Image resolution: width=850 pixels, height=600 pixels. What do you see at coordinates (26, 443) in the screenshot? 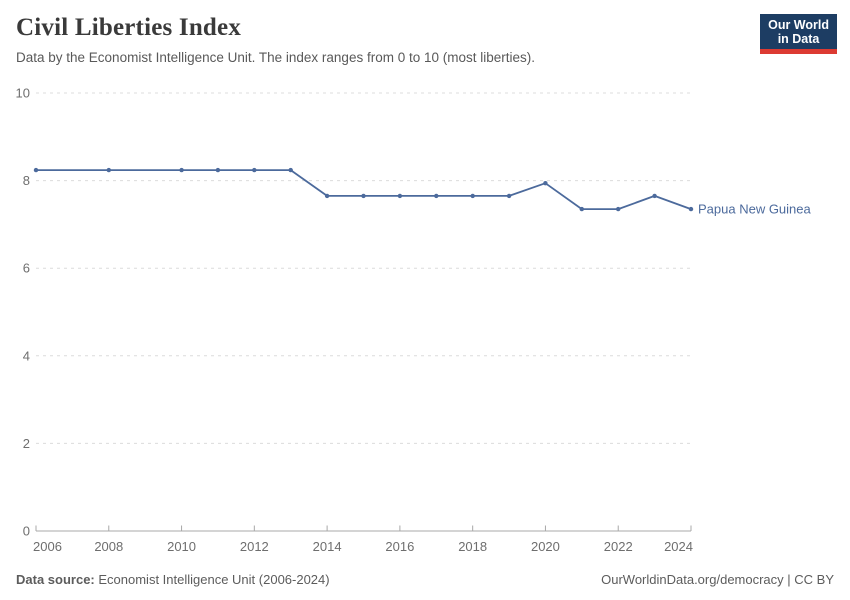
I see `y-tick-label: 2` at bounding box center [26, 443].